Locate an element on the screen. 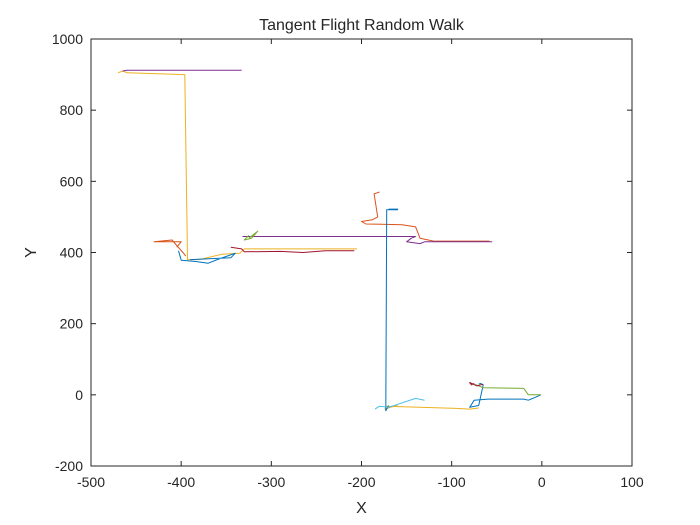  x-tick-label: 100 is located at coordinates (632, 482).